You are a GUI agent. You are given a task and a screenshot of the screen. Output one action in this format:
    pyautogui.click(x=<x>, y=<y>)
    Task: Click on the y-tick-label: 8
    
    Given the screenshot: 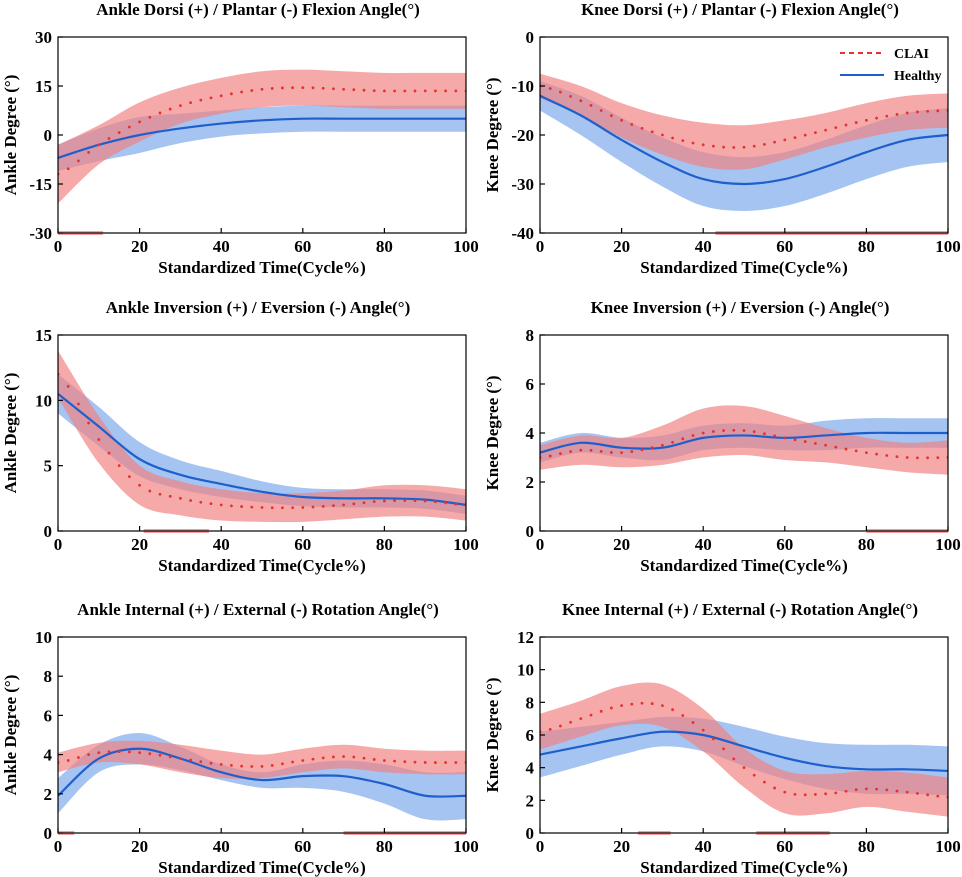 What is the action you would take?
    pyautogui.click(x=530, y=335)
    